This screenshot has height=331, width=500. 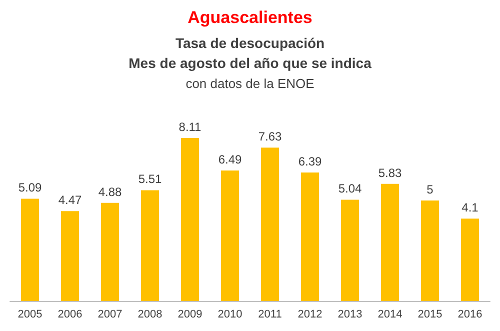 What do you see at coordinates (250, 53) in the screenshot?
I see `chart-subtitle: Tasa de desocupación Mes de agosto del año que se indica` at bounding box center [250, 53].